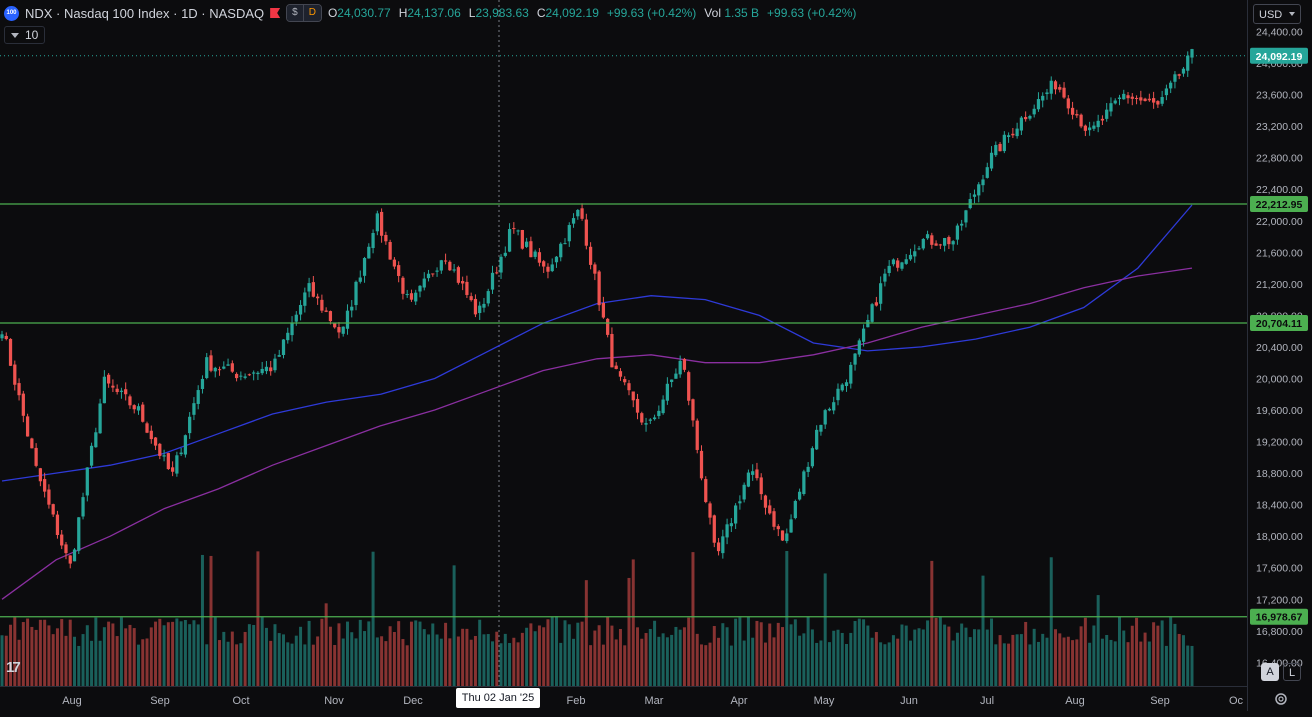 This screenshot has height=717, width=1312. I want to click on symbol-logo-icon: 100, so click(11, 13).